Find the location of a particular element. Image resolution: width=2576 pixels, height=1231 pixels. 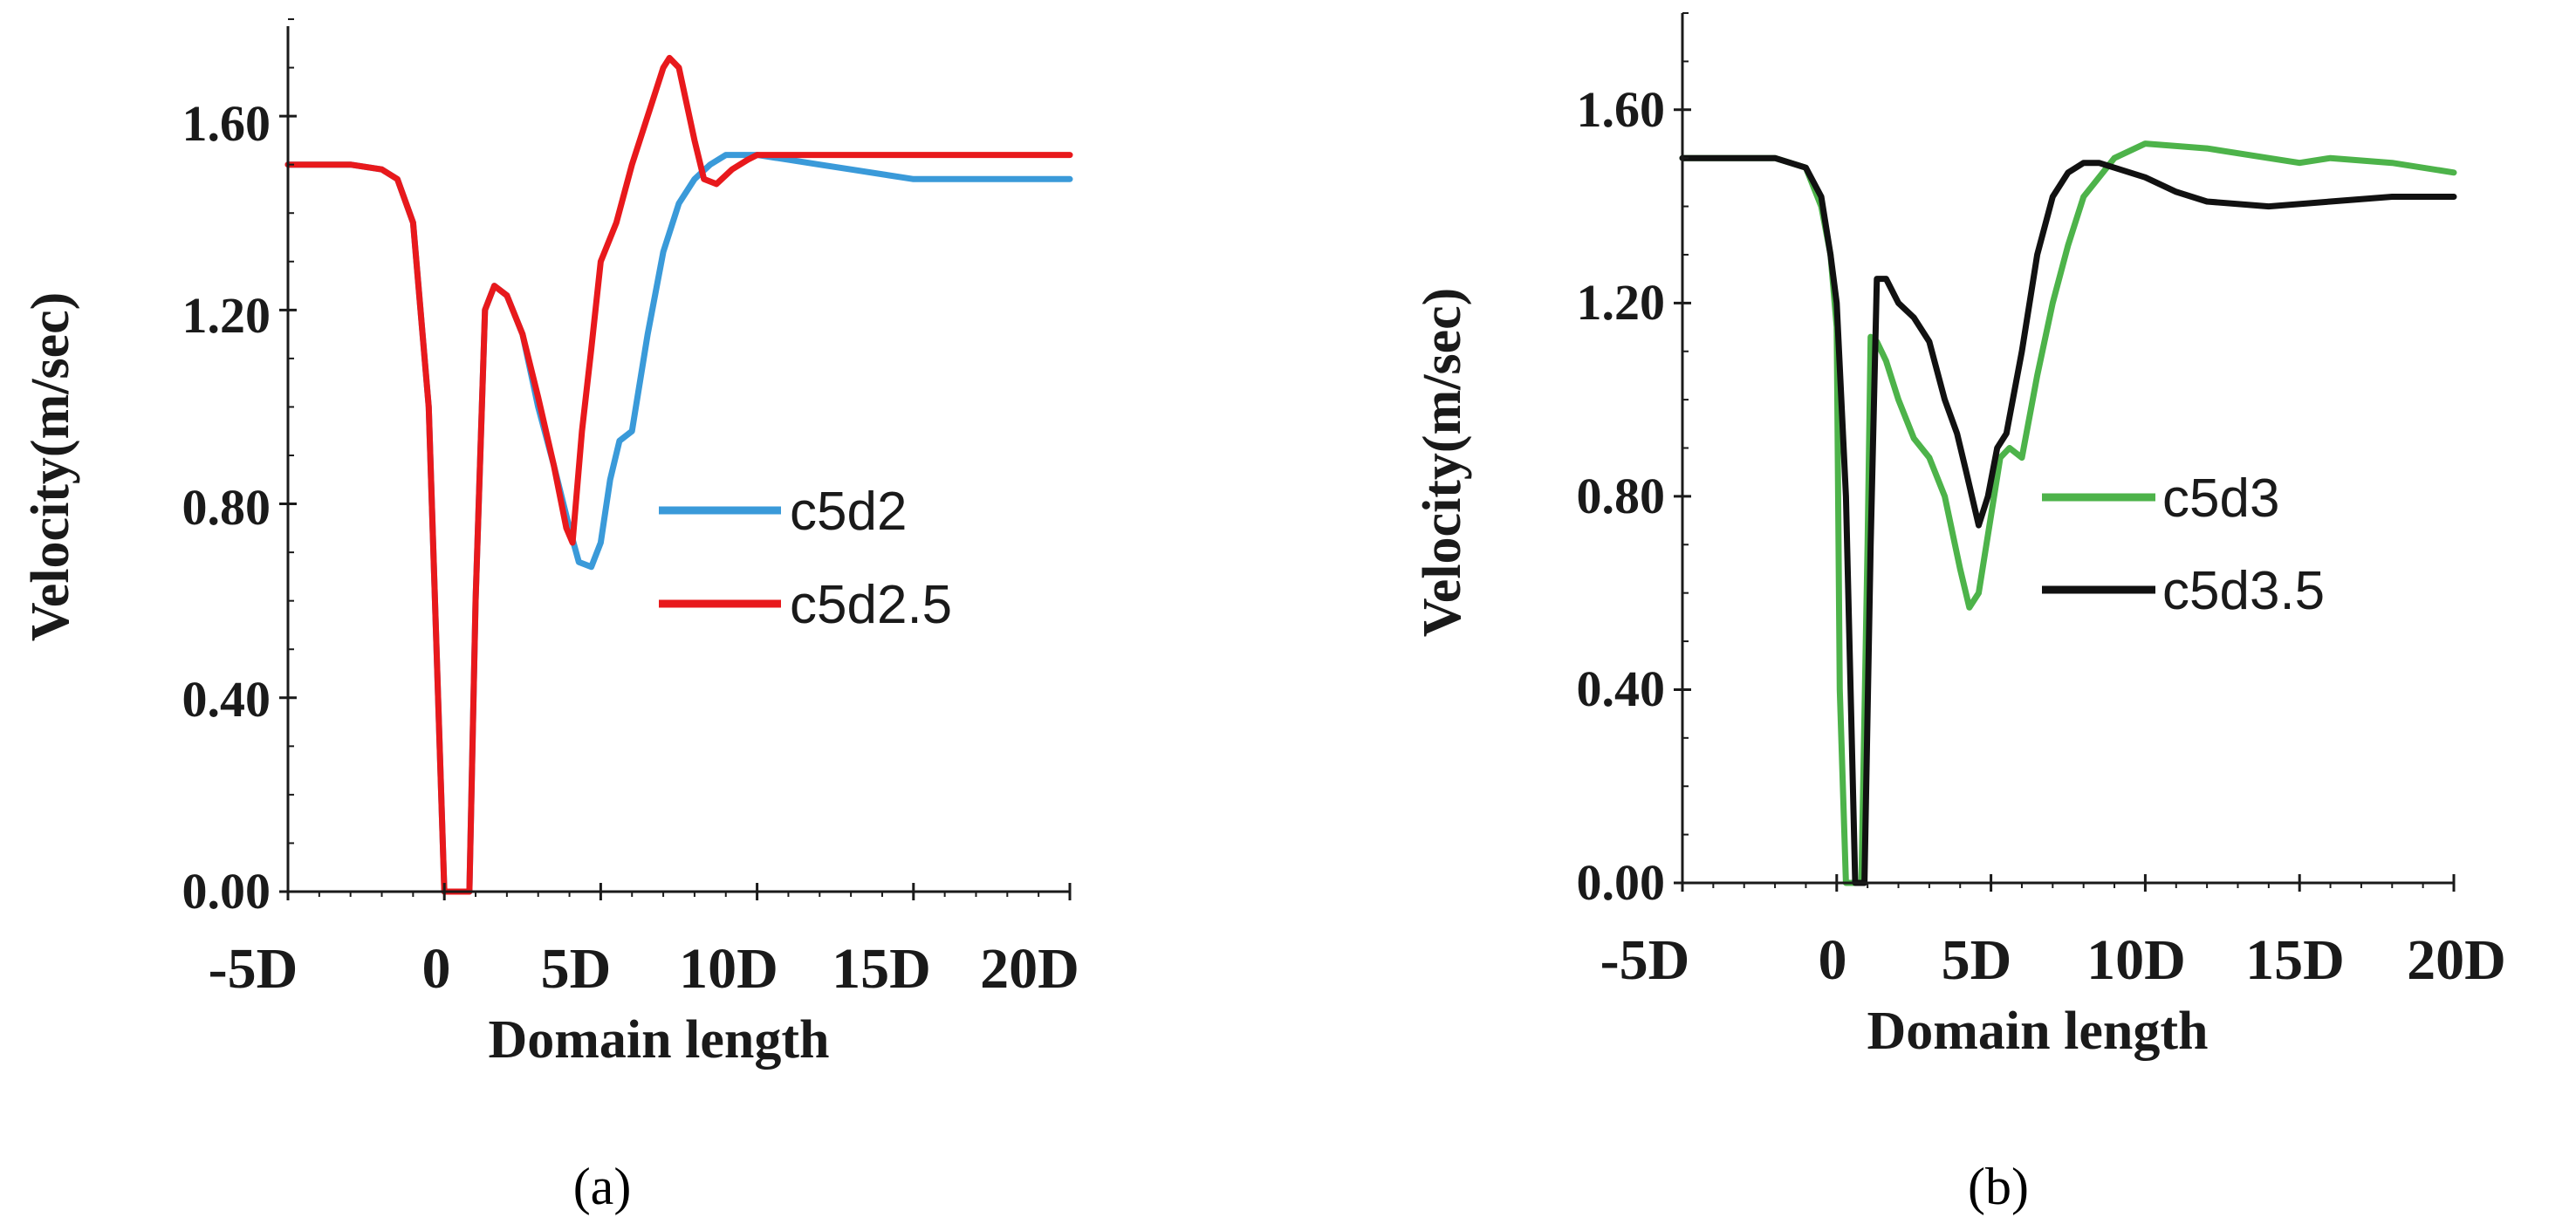

x-axis-title-b: Domain length is located at coordinates (2038, 1031).